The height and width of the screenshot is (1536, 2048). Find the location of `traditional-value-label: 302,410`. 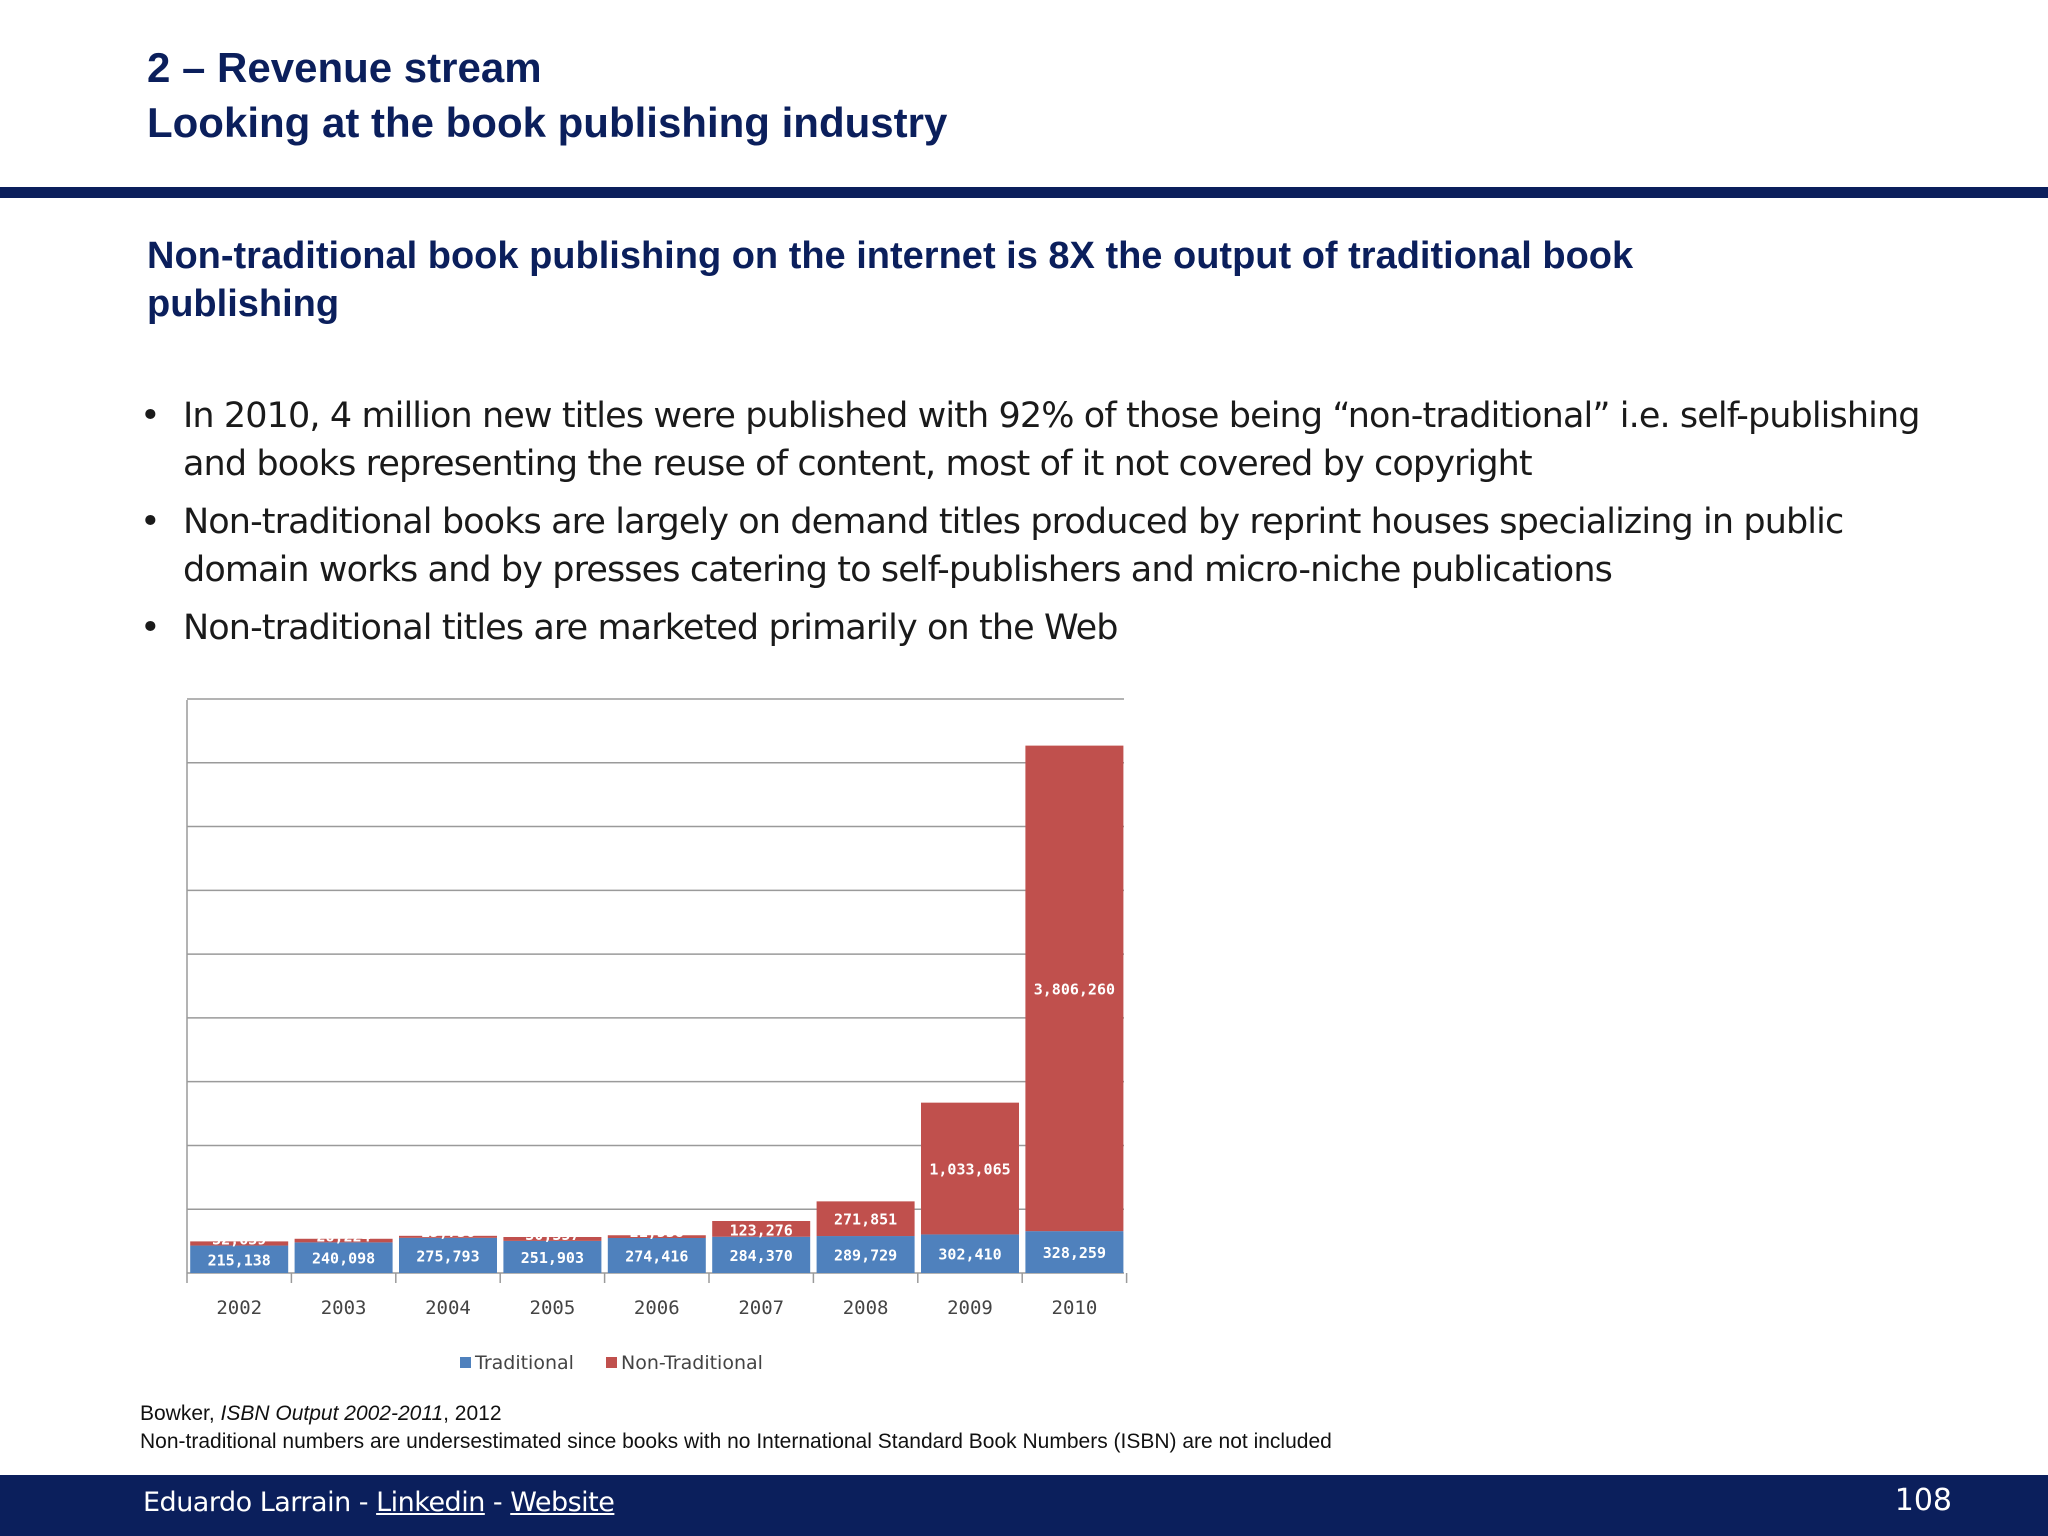

traditional-value-label: 302,410 is located at coordinates (969, 1255).